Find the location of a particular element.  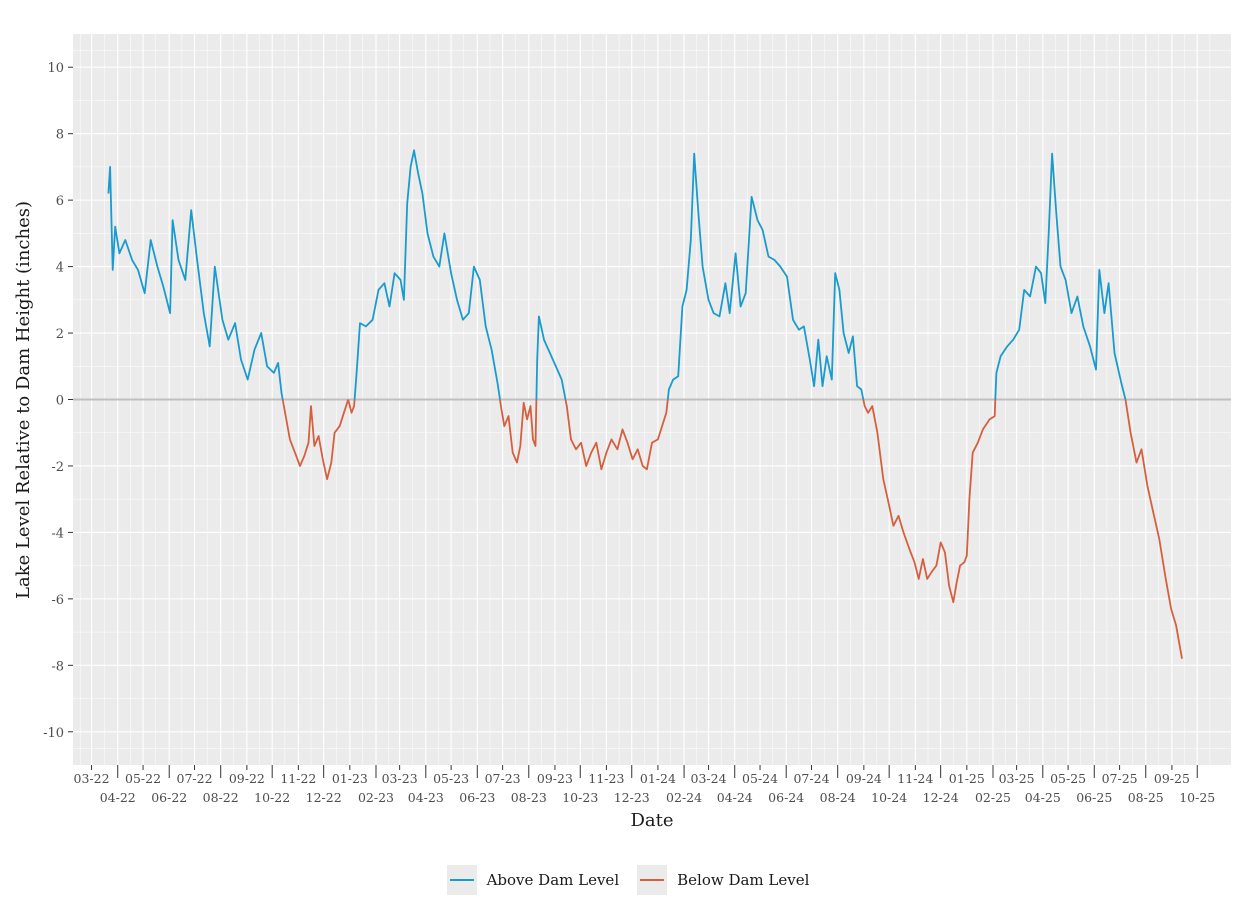

x-tick-label: 06-24 is located at coordinates (786, 797).